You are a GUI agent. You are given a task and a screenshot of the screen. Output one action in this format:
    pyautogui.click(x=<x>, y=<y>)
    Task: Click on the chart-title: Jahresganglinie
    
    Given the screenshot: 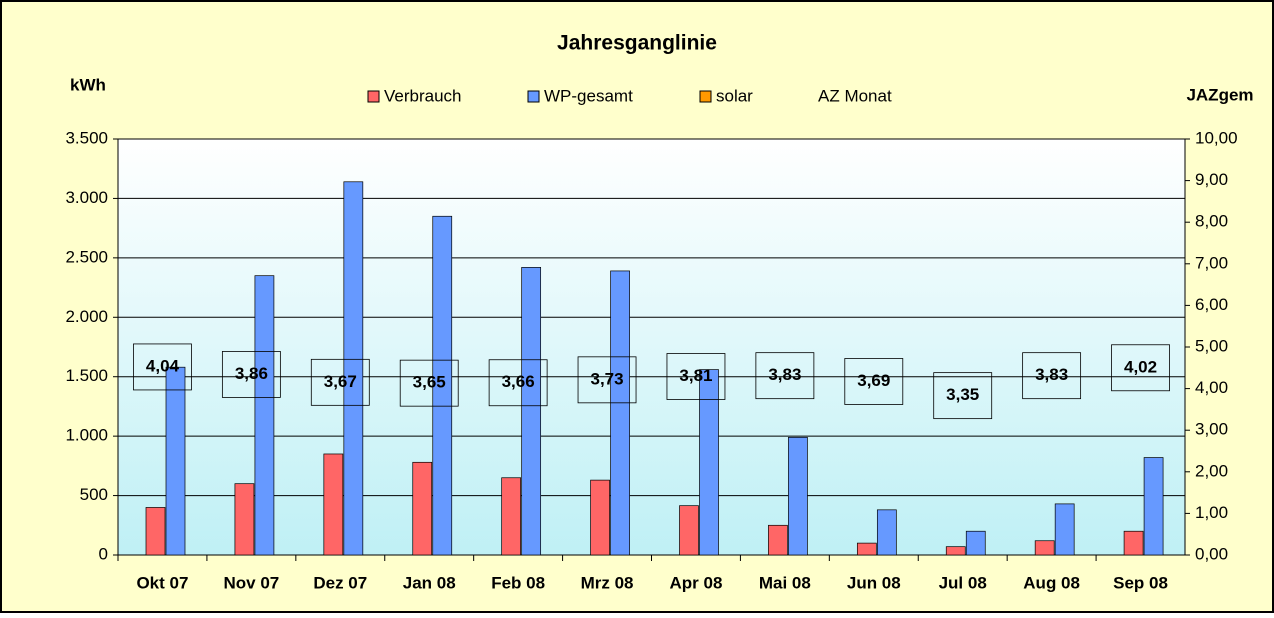 What is the action you would take?
    pyautogui.click(x=637, y=43)
    